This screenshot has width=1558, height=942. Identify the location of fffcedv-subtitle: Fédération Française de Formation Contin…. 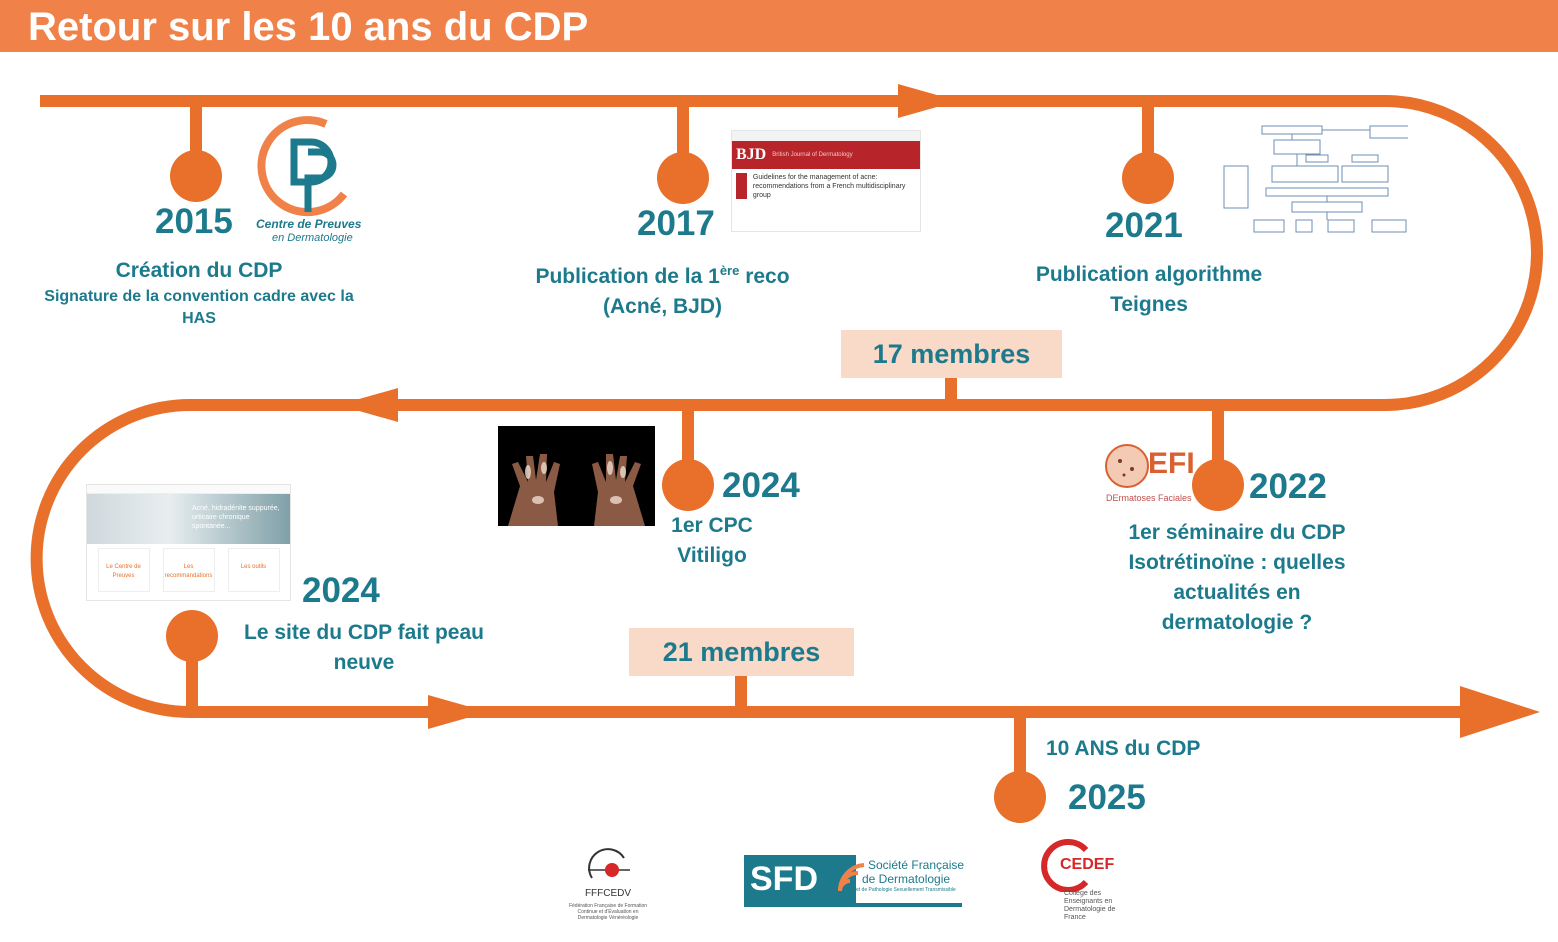
(608, 912).